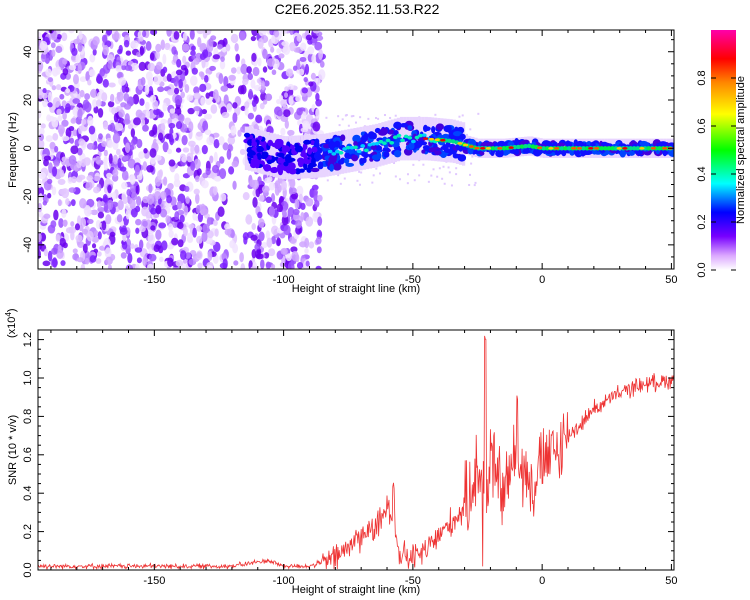 This screenshot has height=600, width=750. I want to click on x-tick-label: -150, so click(154, 581).